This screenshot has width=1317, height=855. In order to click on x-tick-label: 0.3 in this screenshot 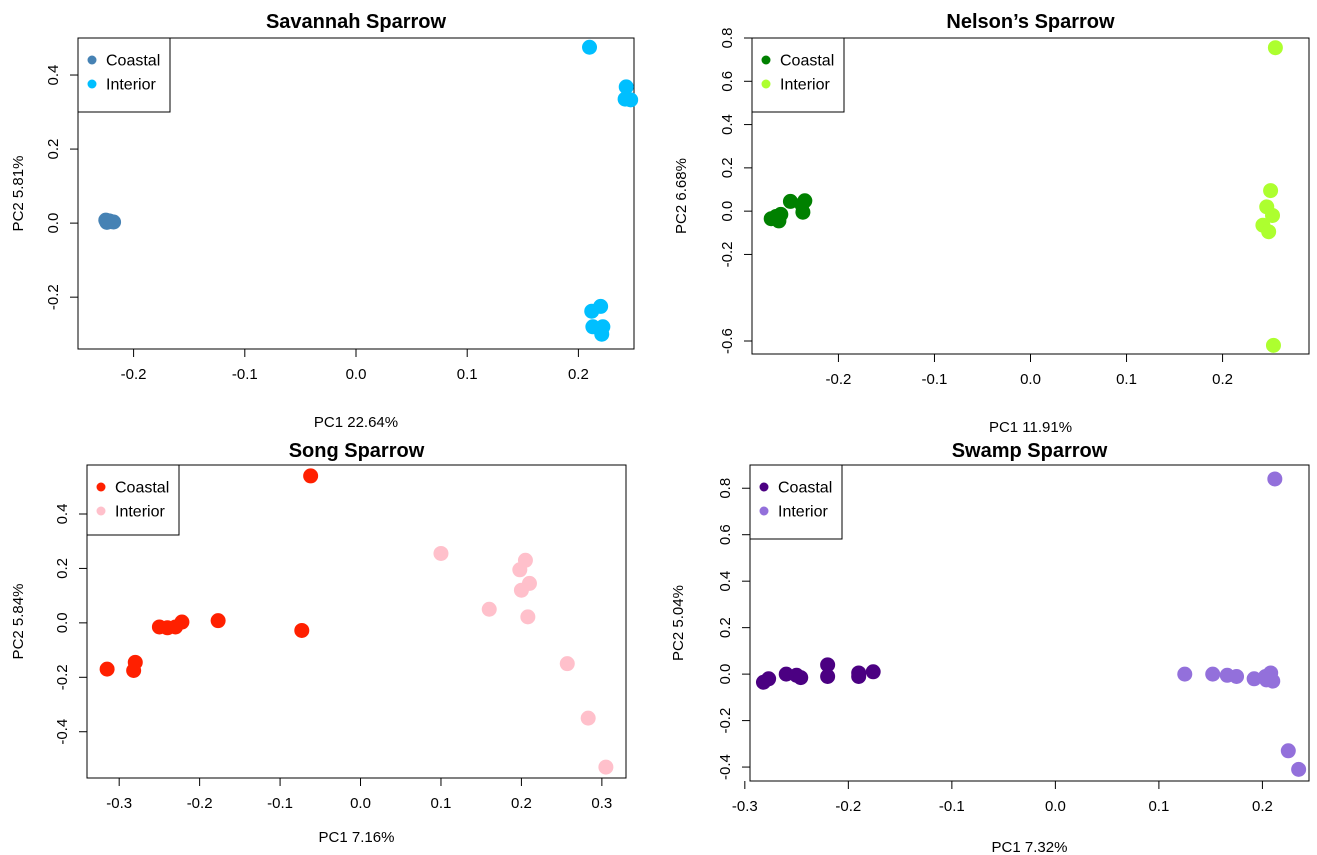, I will do `click(601, 803)`.